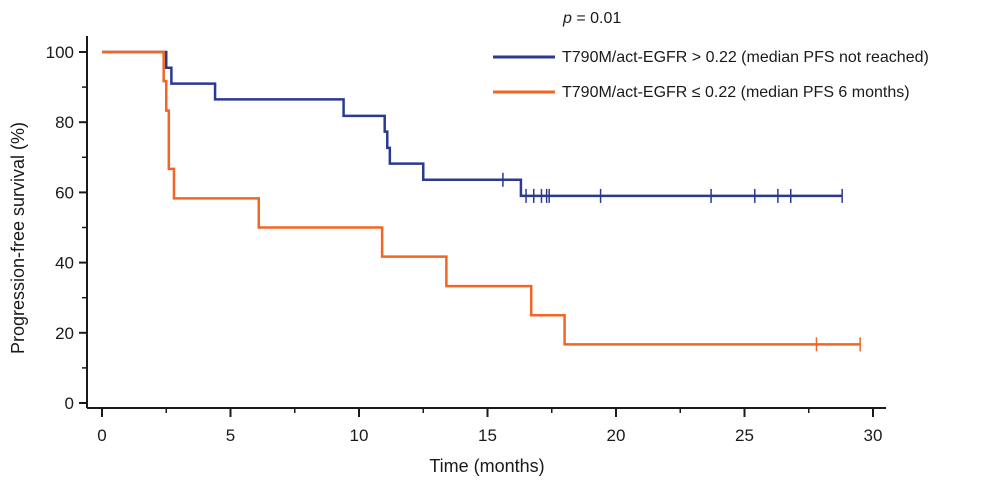 The image size is (991, 480). What do you see at coordinates (873, 435) in the screenshot?
I see `x-tick-label: 30` at bounding box center [873, 435].